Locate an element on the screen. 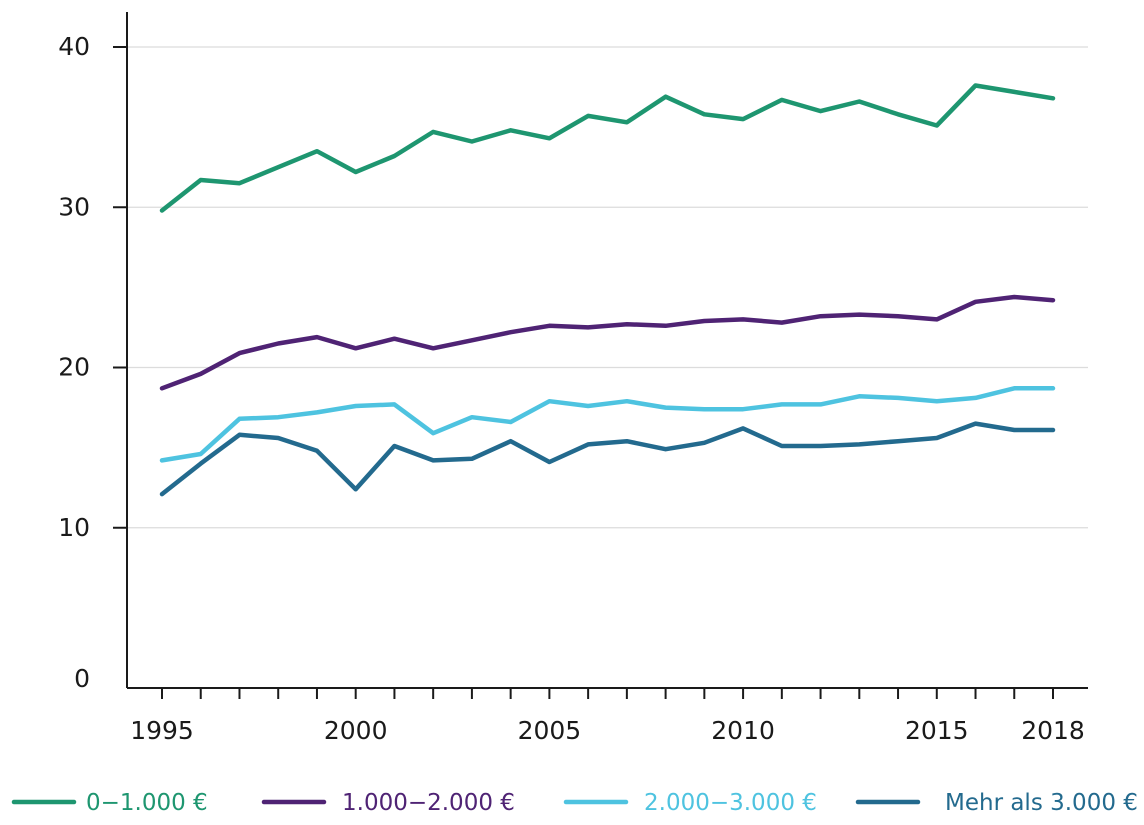 This screenshot has width=1144, height=825. legend-item: 1.000−2.000 € is located at coordinates (388, 803).